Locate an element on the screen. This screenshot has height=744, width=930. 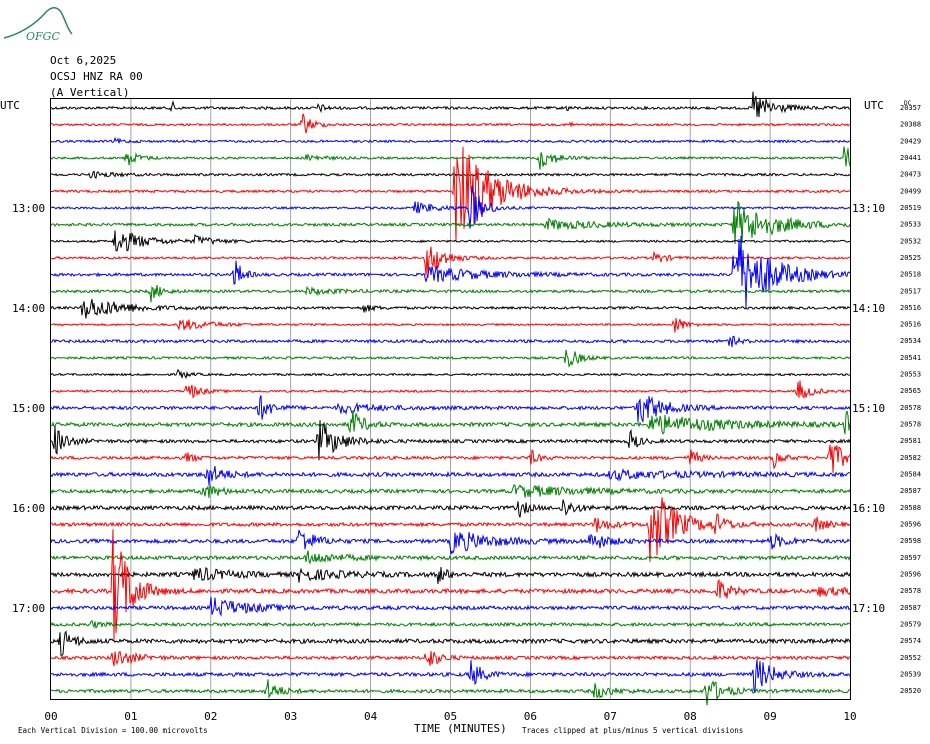
right-time-label: 17:10 is located at coordinates (868, 608).